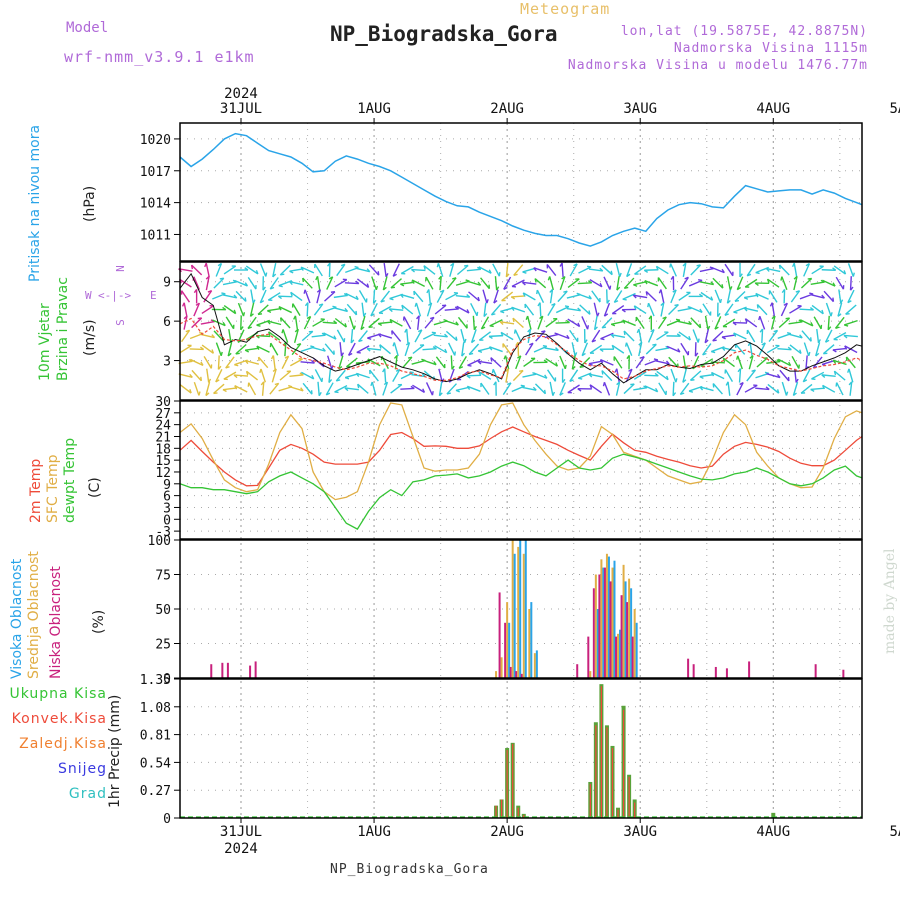 This screenshot has width=900, height=900. Describe the element at coordinates (241, 849) in the screenshot. I see `bottom-year-label: 2024` at that location.